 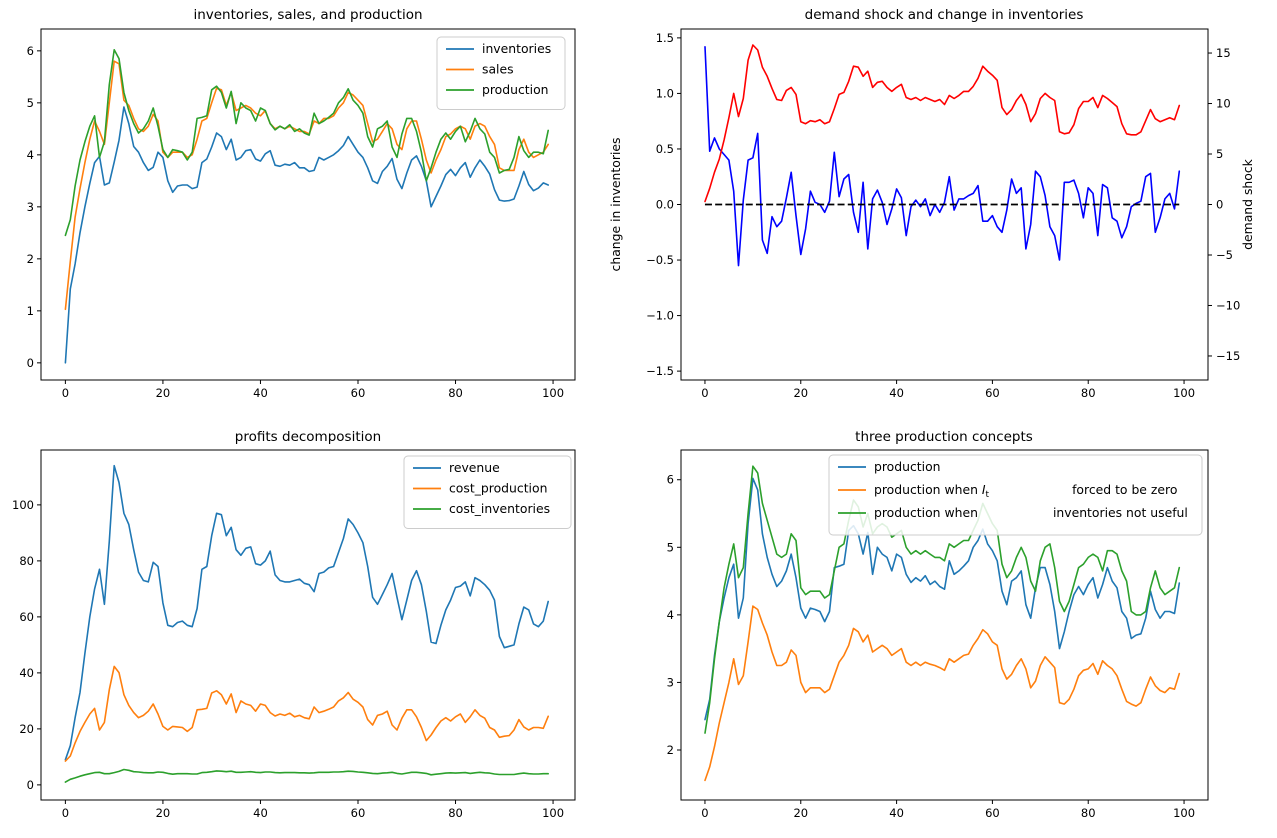 I want to click on chart-title: inventories, sales, and production, so click(x=307, y=15).